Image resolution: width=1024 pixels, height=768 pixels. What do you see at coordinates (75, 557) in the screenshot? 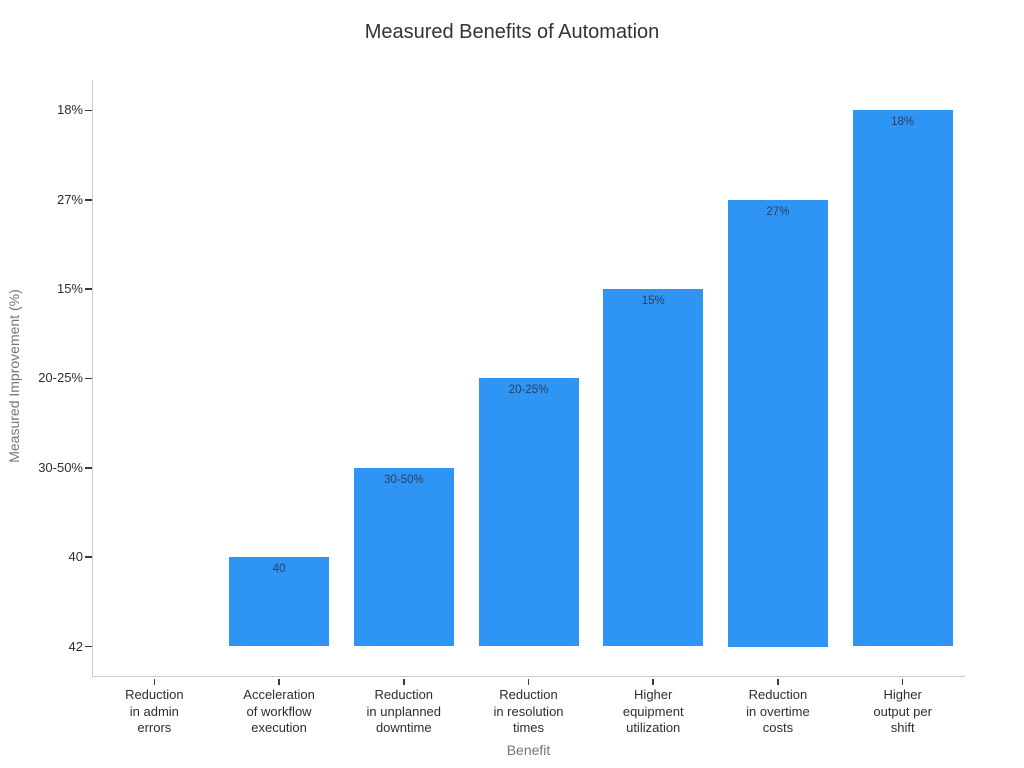
I see `y-tick-label: 40` at bounding box center [75, 557].